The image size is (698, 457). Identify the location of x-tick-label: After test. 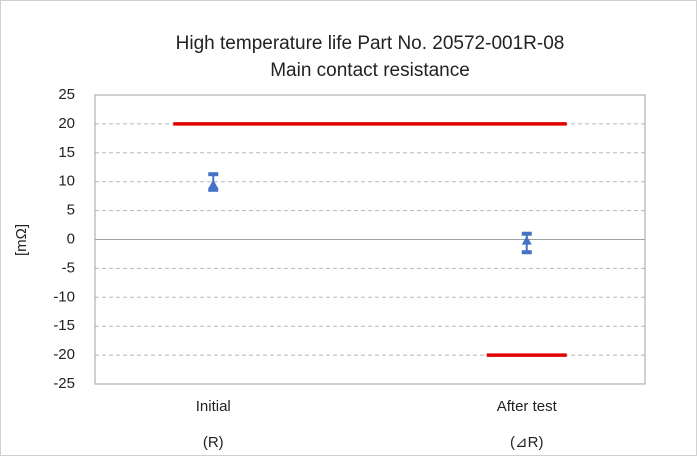
(527, 406).